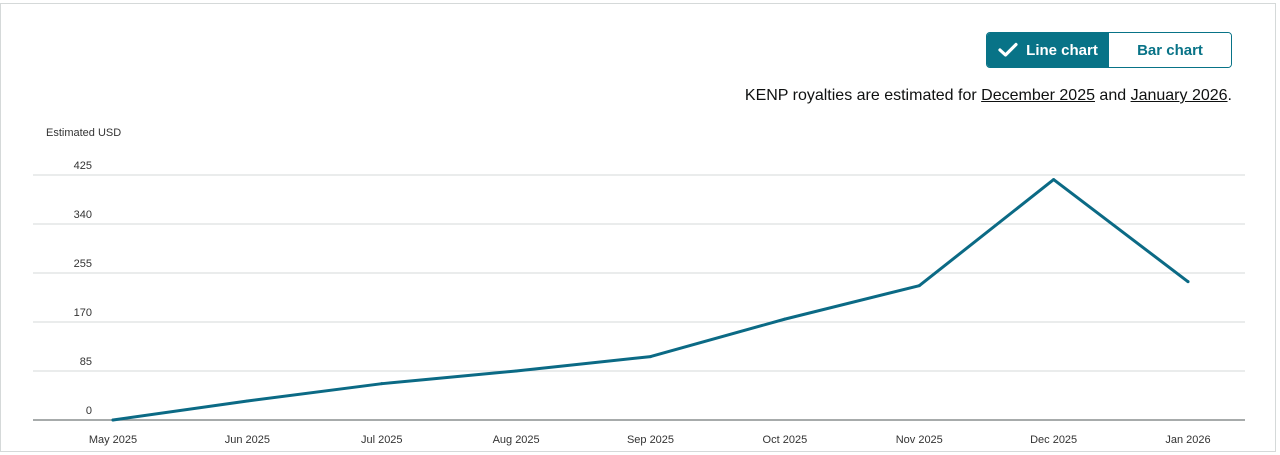 The height and width of the screenshot is (455, 1280). I want to click on y-tick-label: 0, so click(89, 411).